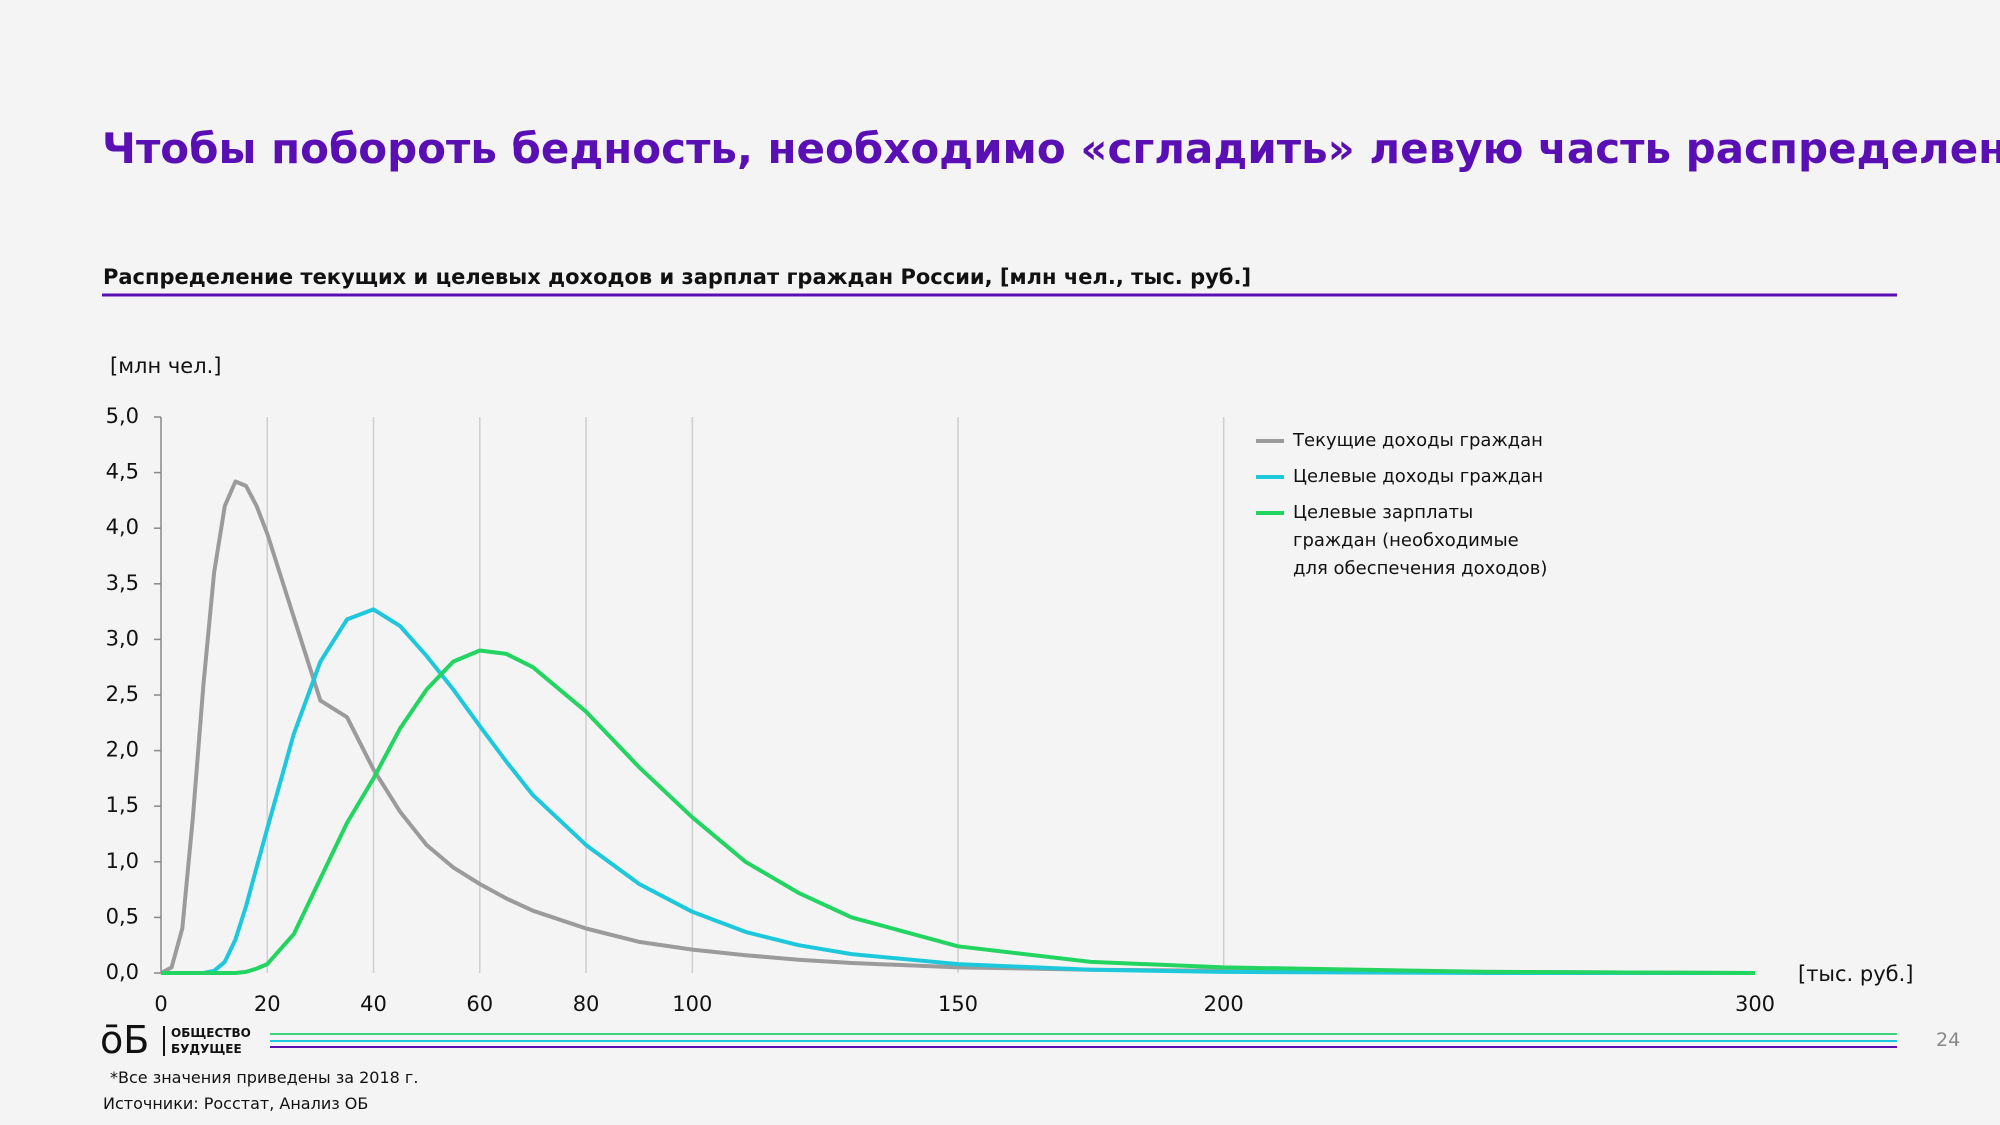 This screenshot has height=1125, width=2000. Describe the element at coordinates (1418, 476) in the screenshot. I see `legend-label: Целевые доходы граждан` at that location.